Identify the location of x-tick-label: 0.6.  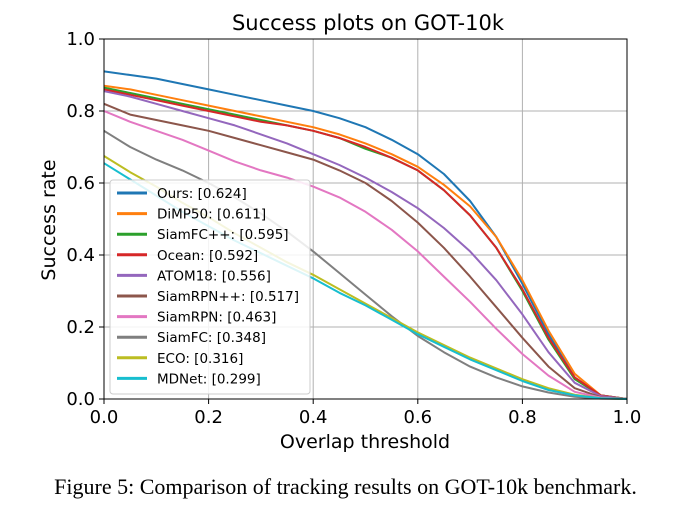
(417, 417).